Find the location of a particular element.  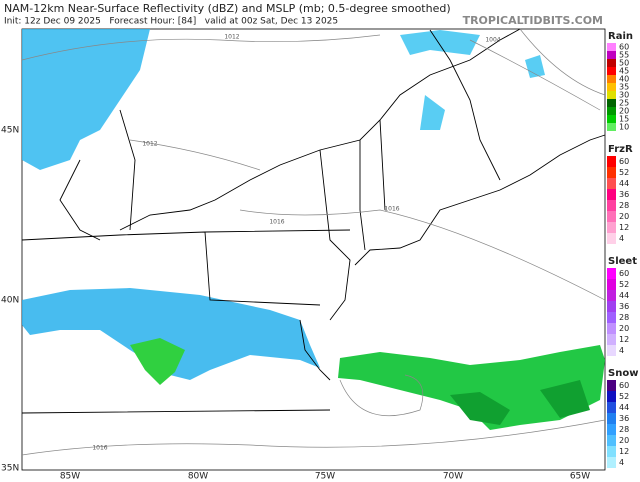

legend: Sleet 60 52 44 36 28 20 12 4 is located at coordinates (622, 306).